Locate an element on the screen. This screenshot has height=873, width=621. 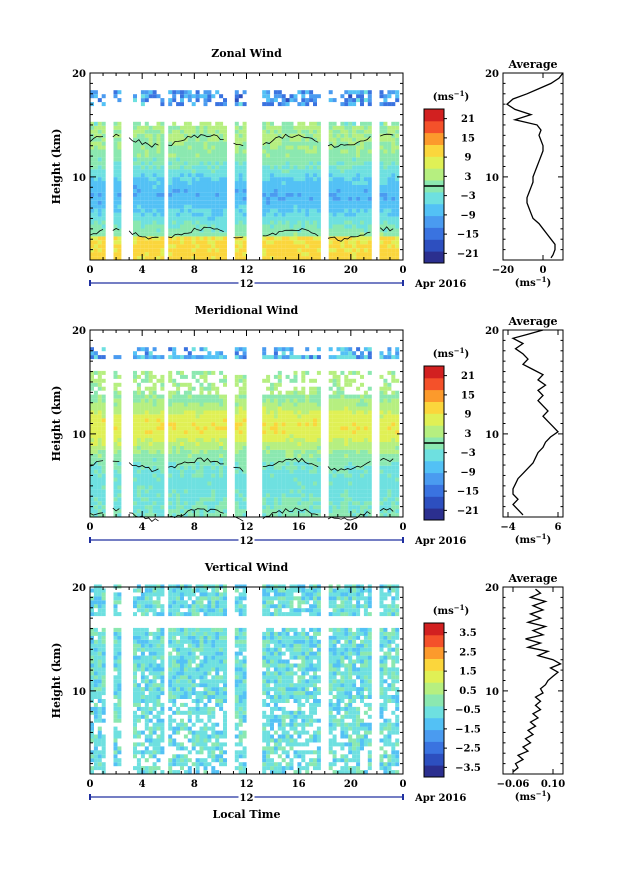
profile-x-tick-label: −4 is located at coordinates (507, 527).